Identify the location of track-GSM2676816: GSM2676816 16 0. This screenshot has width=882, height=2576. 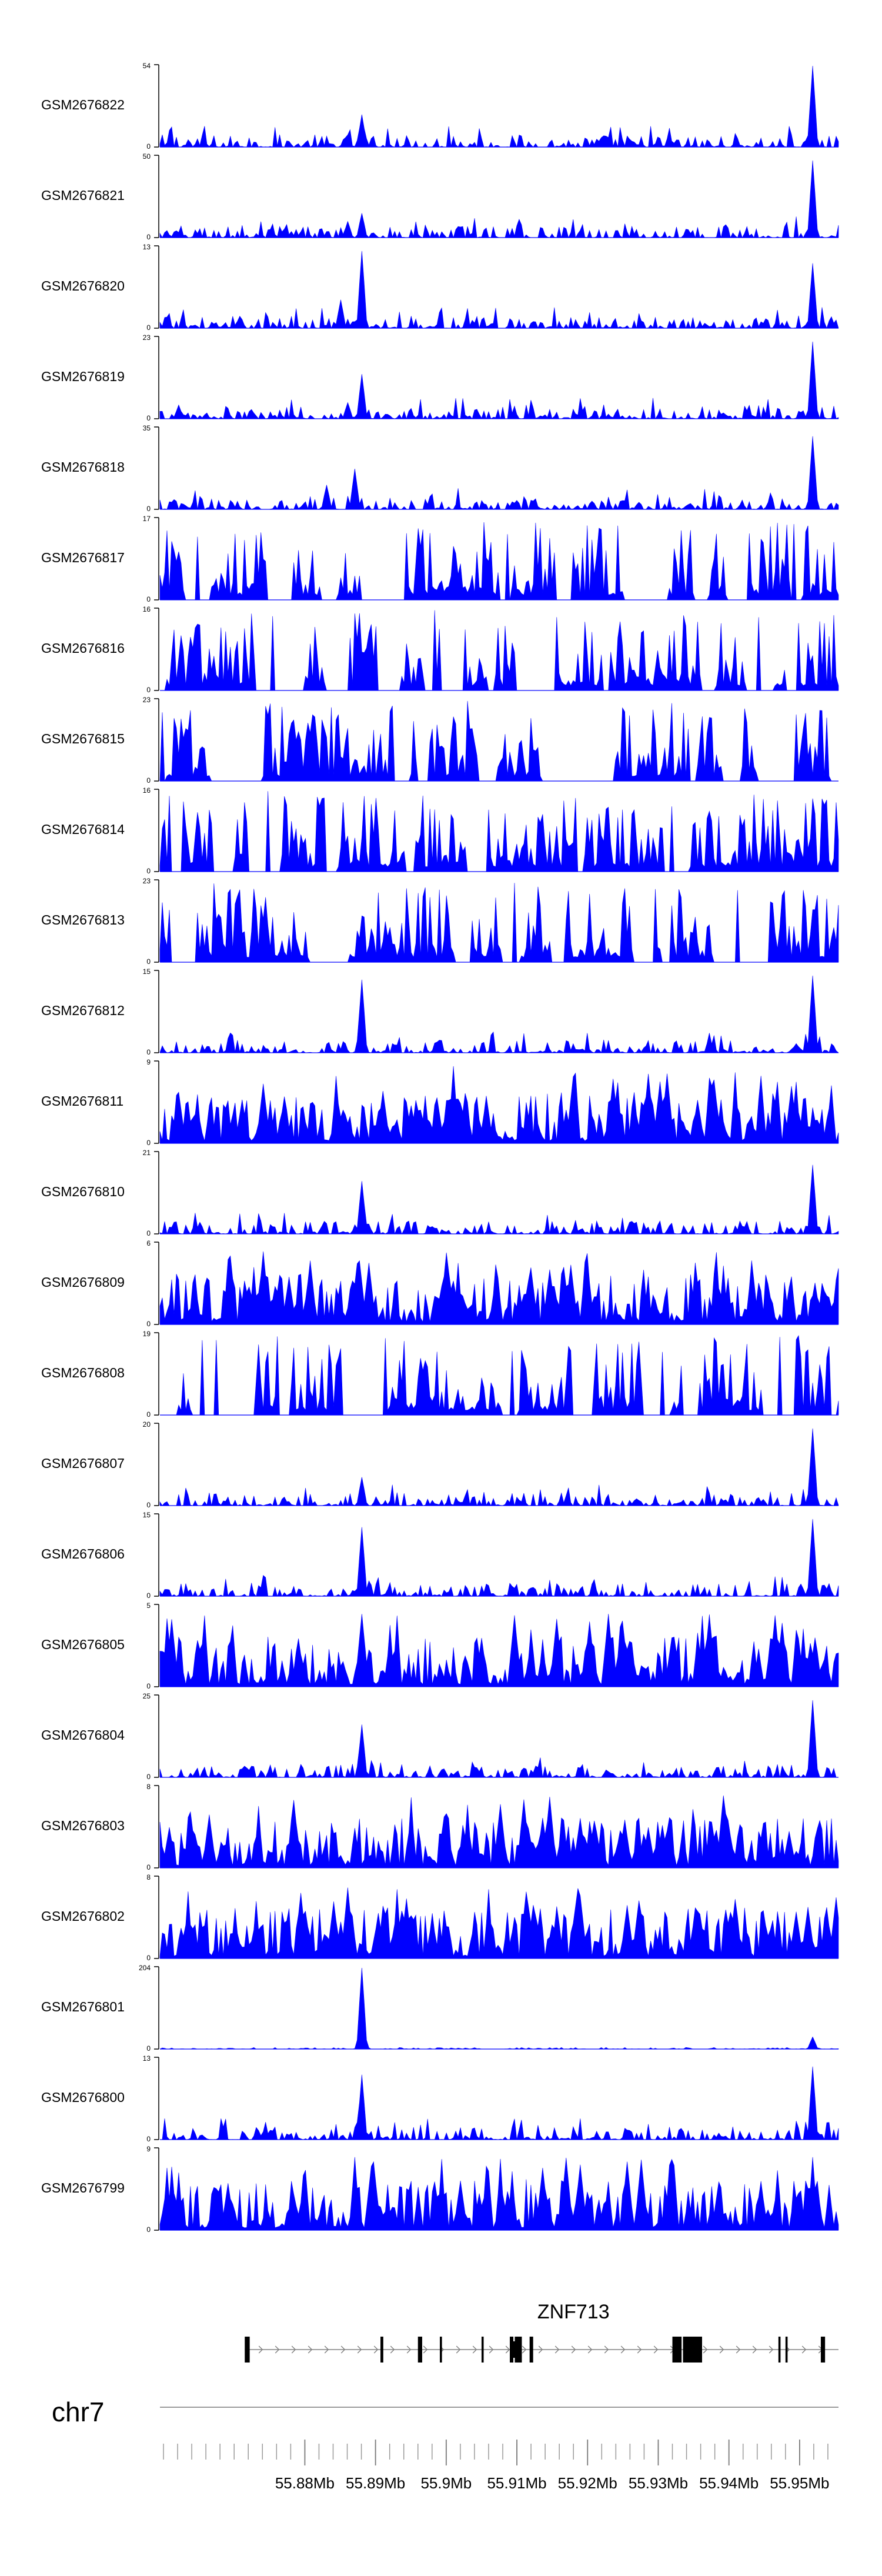
(440, 649).